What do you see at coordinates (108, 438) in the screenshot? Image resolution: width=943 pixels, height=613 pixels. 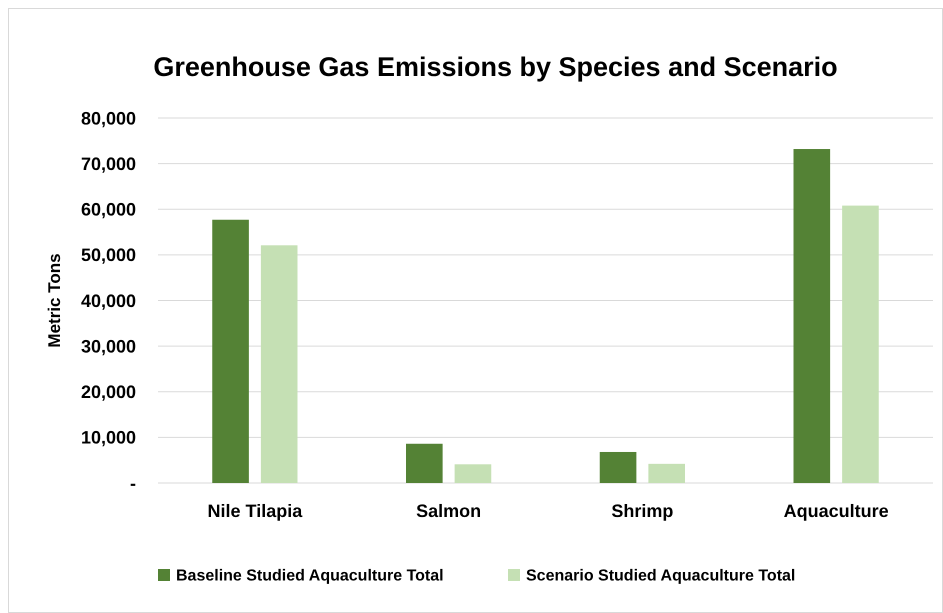 I see `y-tick-label: 10,000` at bounding box center [108, 438].